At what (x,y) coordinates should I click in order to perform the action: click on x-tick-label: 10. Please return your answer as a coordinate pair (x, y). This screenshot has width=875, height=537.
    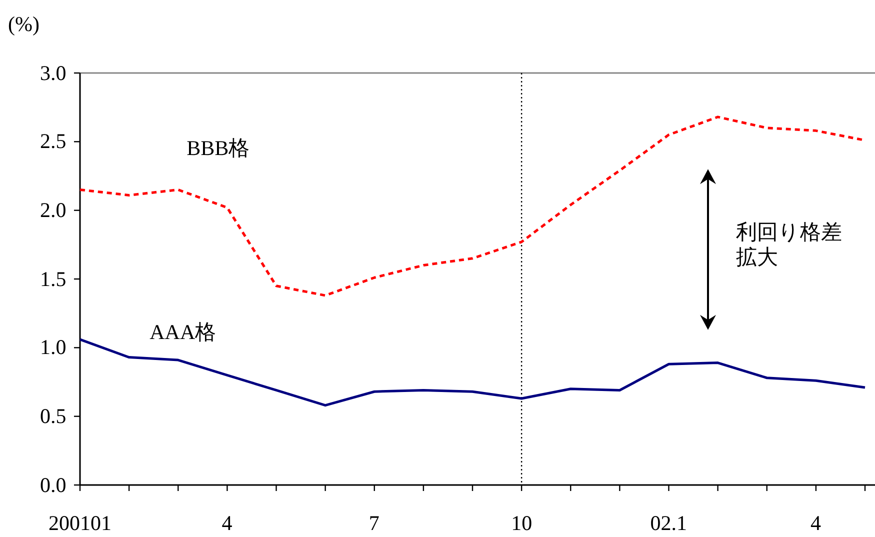
    Looking at the image, I should click on (521, 523).